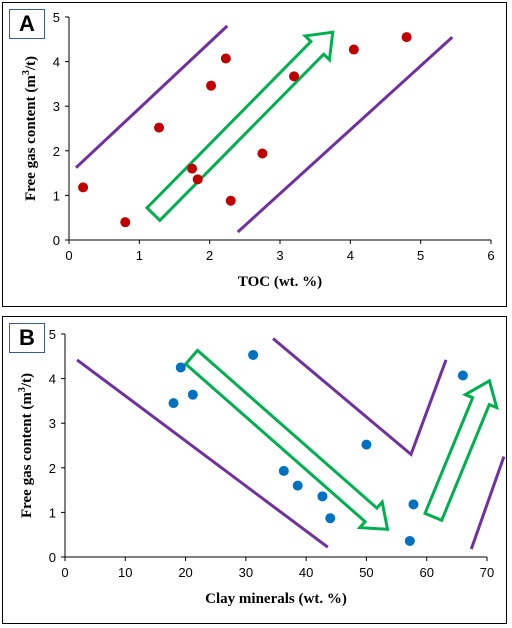 Image resolution: width=512 pixels, height=628 pixels. I want to click on a-y-tick-label: 4, so click(56, 62).